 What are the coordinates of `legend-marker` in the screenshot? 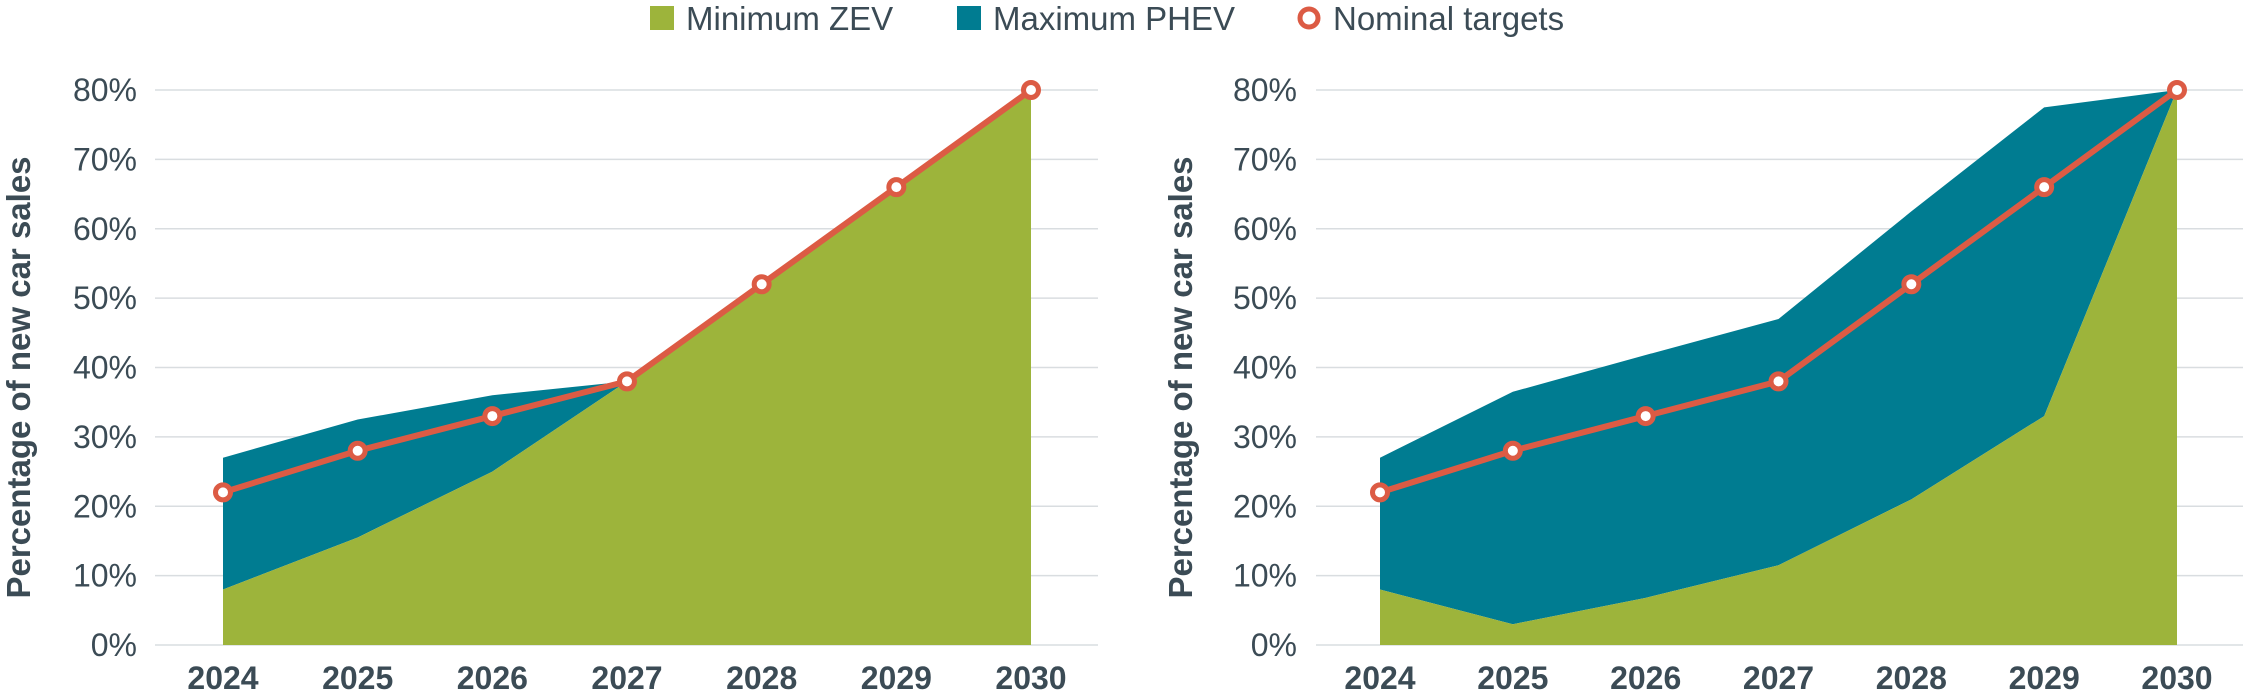 It's located at (1309, 18).